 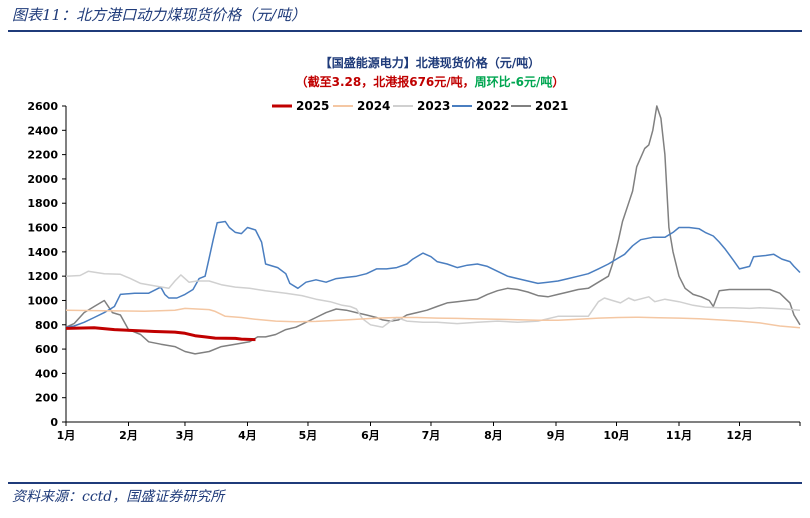 What do you see at coordinates (128, 435) in the screenshot?
I see `x-tick-label: 2月` at bounding box center [128, 435].